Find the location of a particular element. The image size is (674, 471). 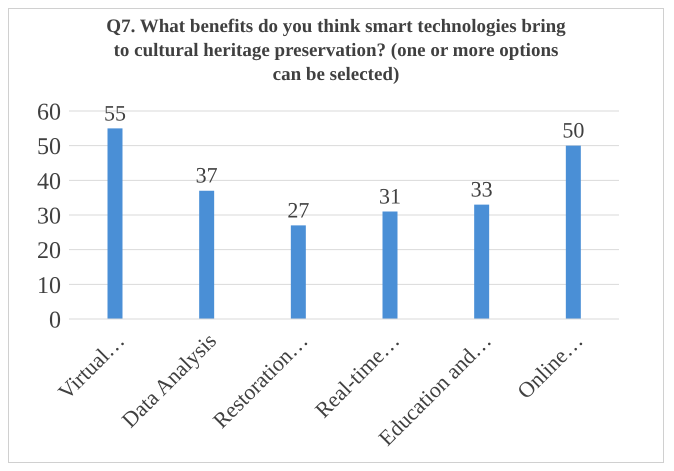

chart-title: Q7. What benefits do you think smart technologies bring to cultural heritage preservation? (one or more options can be selected) is located at coordinates (336, 51).